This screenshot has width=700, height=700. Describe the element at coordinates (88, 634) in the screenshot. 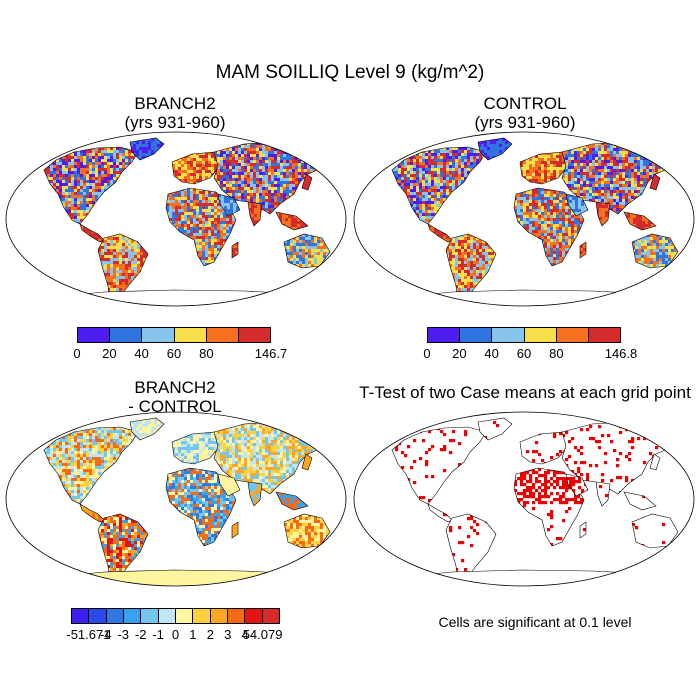

I see `colorbar-tick-label: -51.671` at that location.